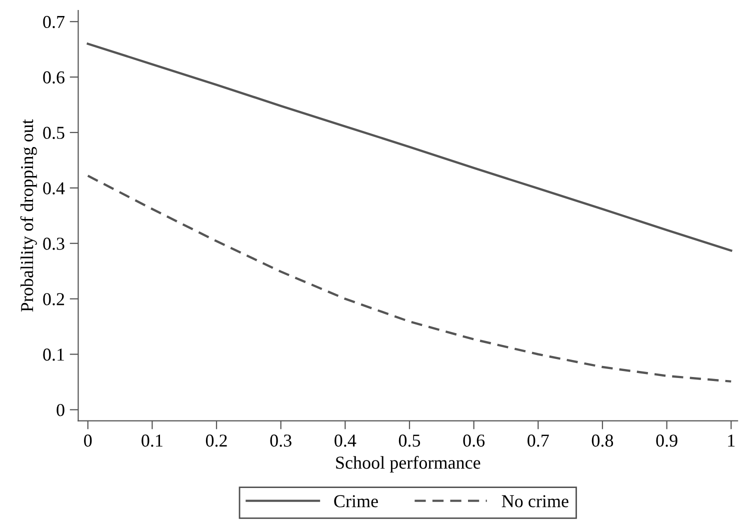 The image size is (745, 526). What do you see at coordinates (408, 464) in the screenshot?
I see `x-axis-title: School performance` at bounding box center [408, 464].